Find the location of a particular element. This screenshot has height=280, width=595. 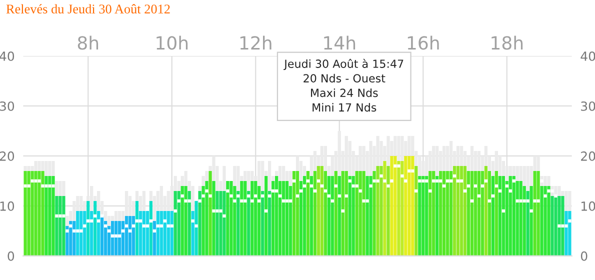

y2-tick-label: 10 is located at coordinates (588, 206).